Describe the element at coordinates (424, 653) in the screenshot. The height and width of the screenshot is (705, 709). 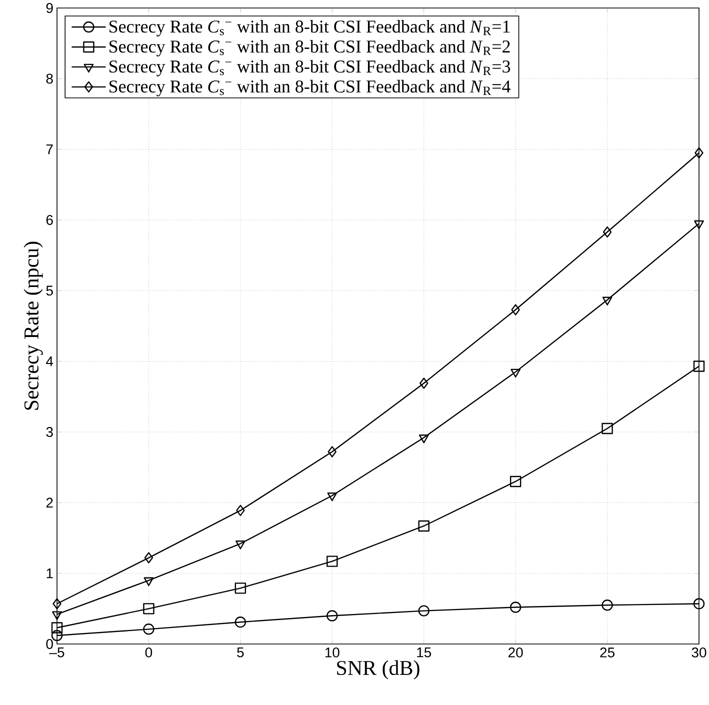
I see `x-tick-label: 15` at that location.